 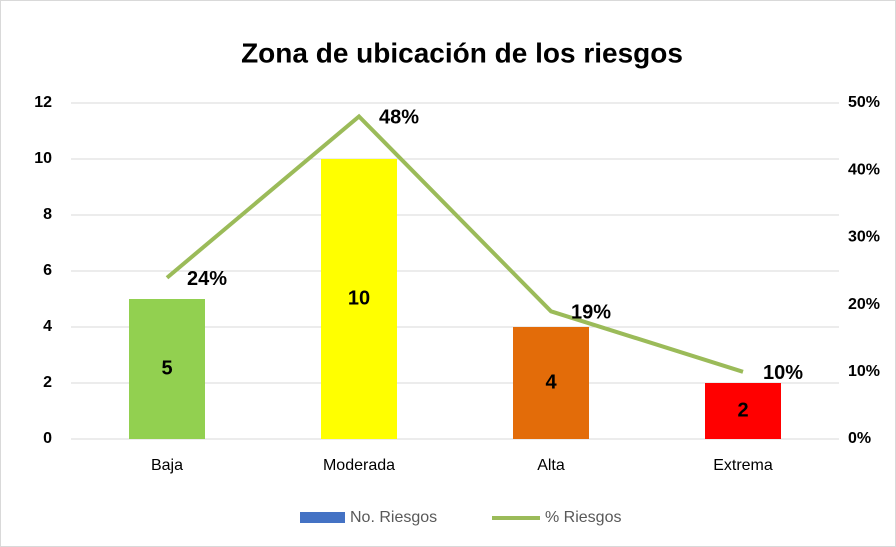 I want to click on bar-label: 10, so click(x=359, y=298).